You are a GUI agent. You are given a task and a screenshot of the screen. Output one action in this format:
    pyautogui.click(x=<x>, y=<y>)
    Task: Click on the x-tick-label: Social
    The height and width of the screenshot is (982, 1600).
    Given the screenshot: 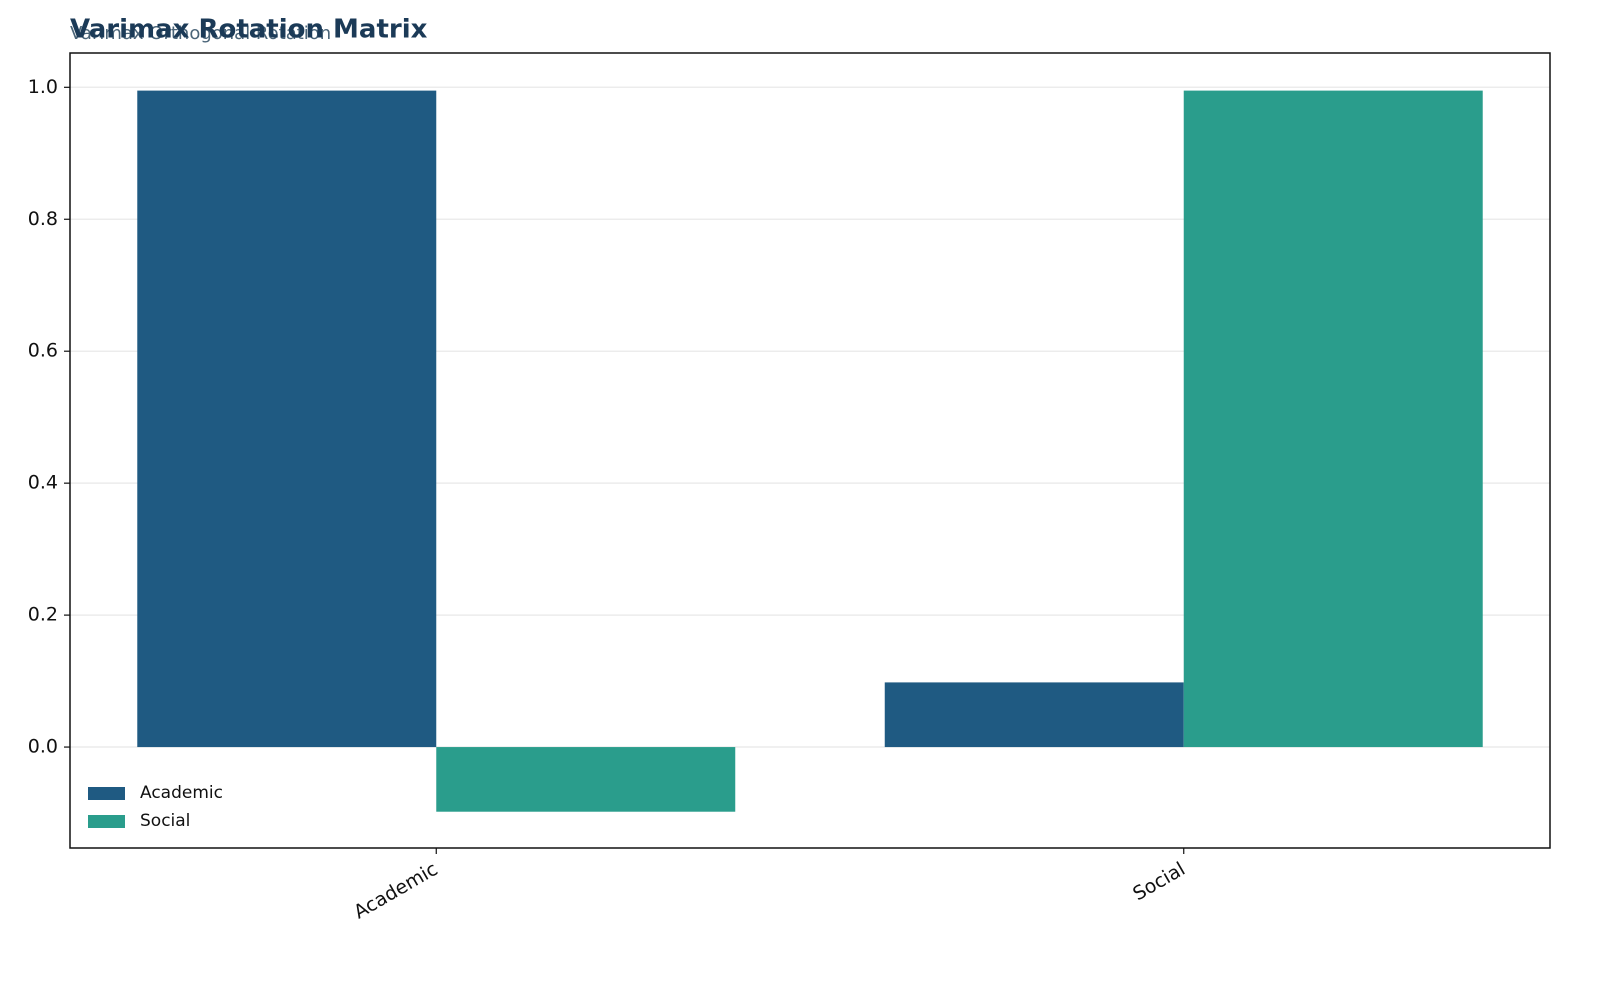 What is the action you would take?
    pyautogui.click(x=1159, y=881)
    